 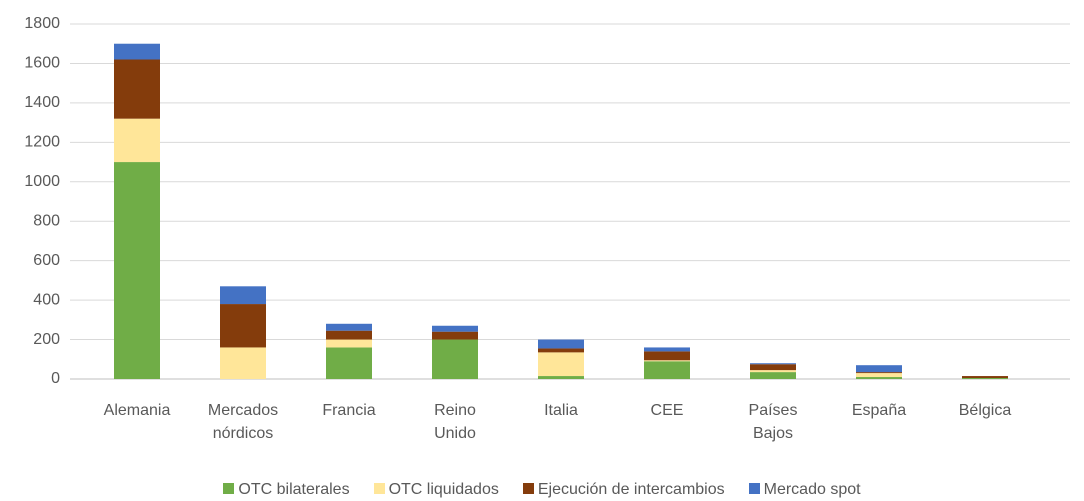 What do you see at coordinates (349, 410) in the screenshot?
I see `x-tick-label: Francia` at bounding box center [349, 410].